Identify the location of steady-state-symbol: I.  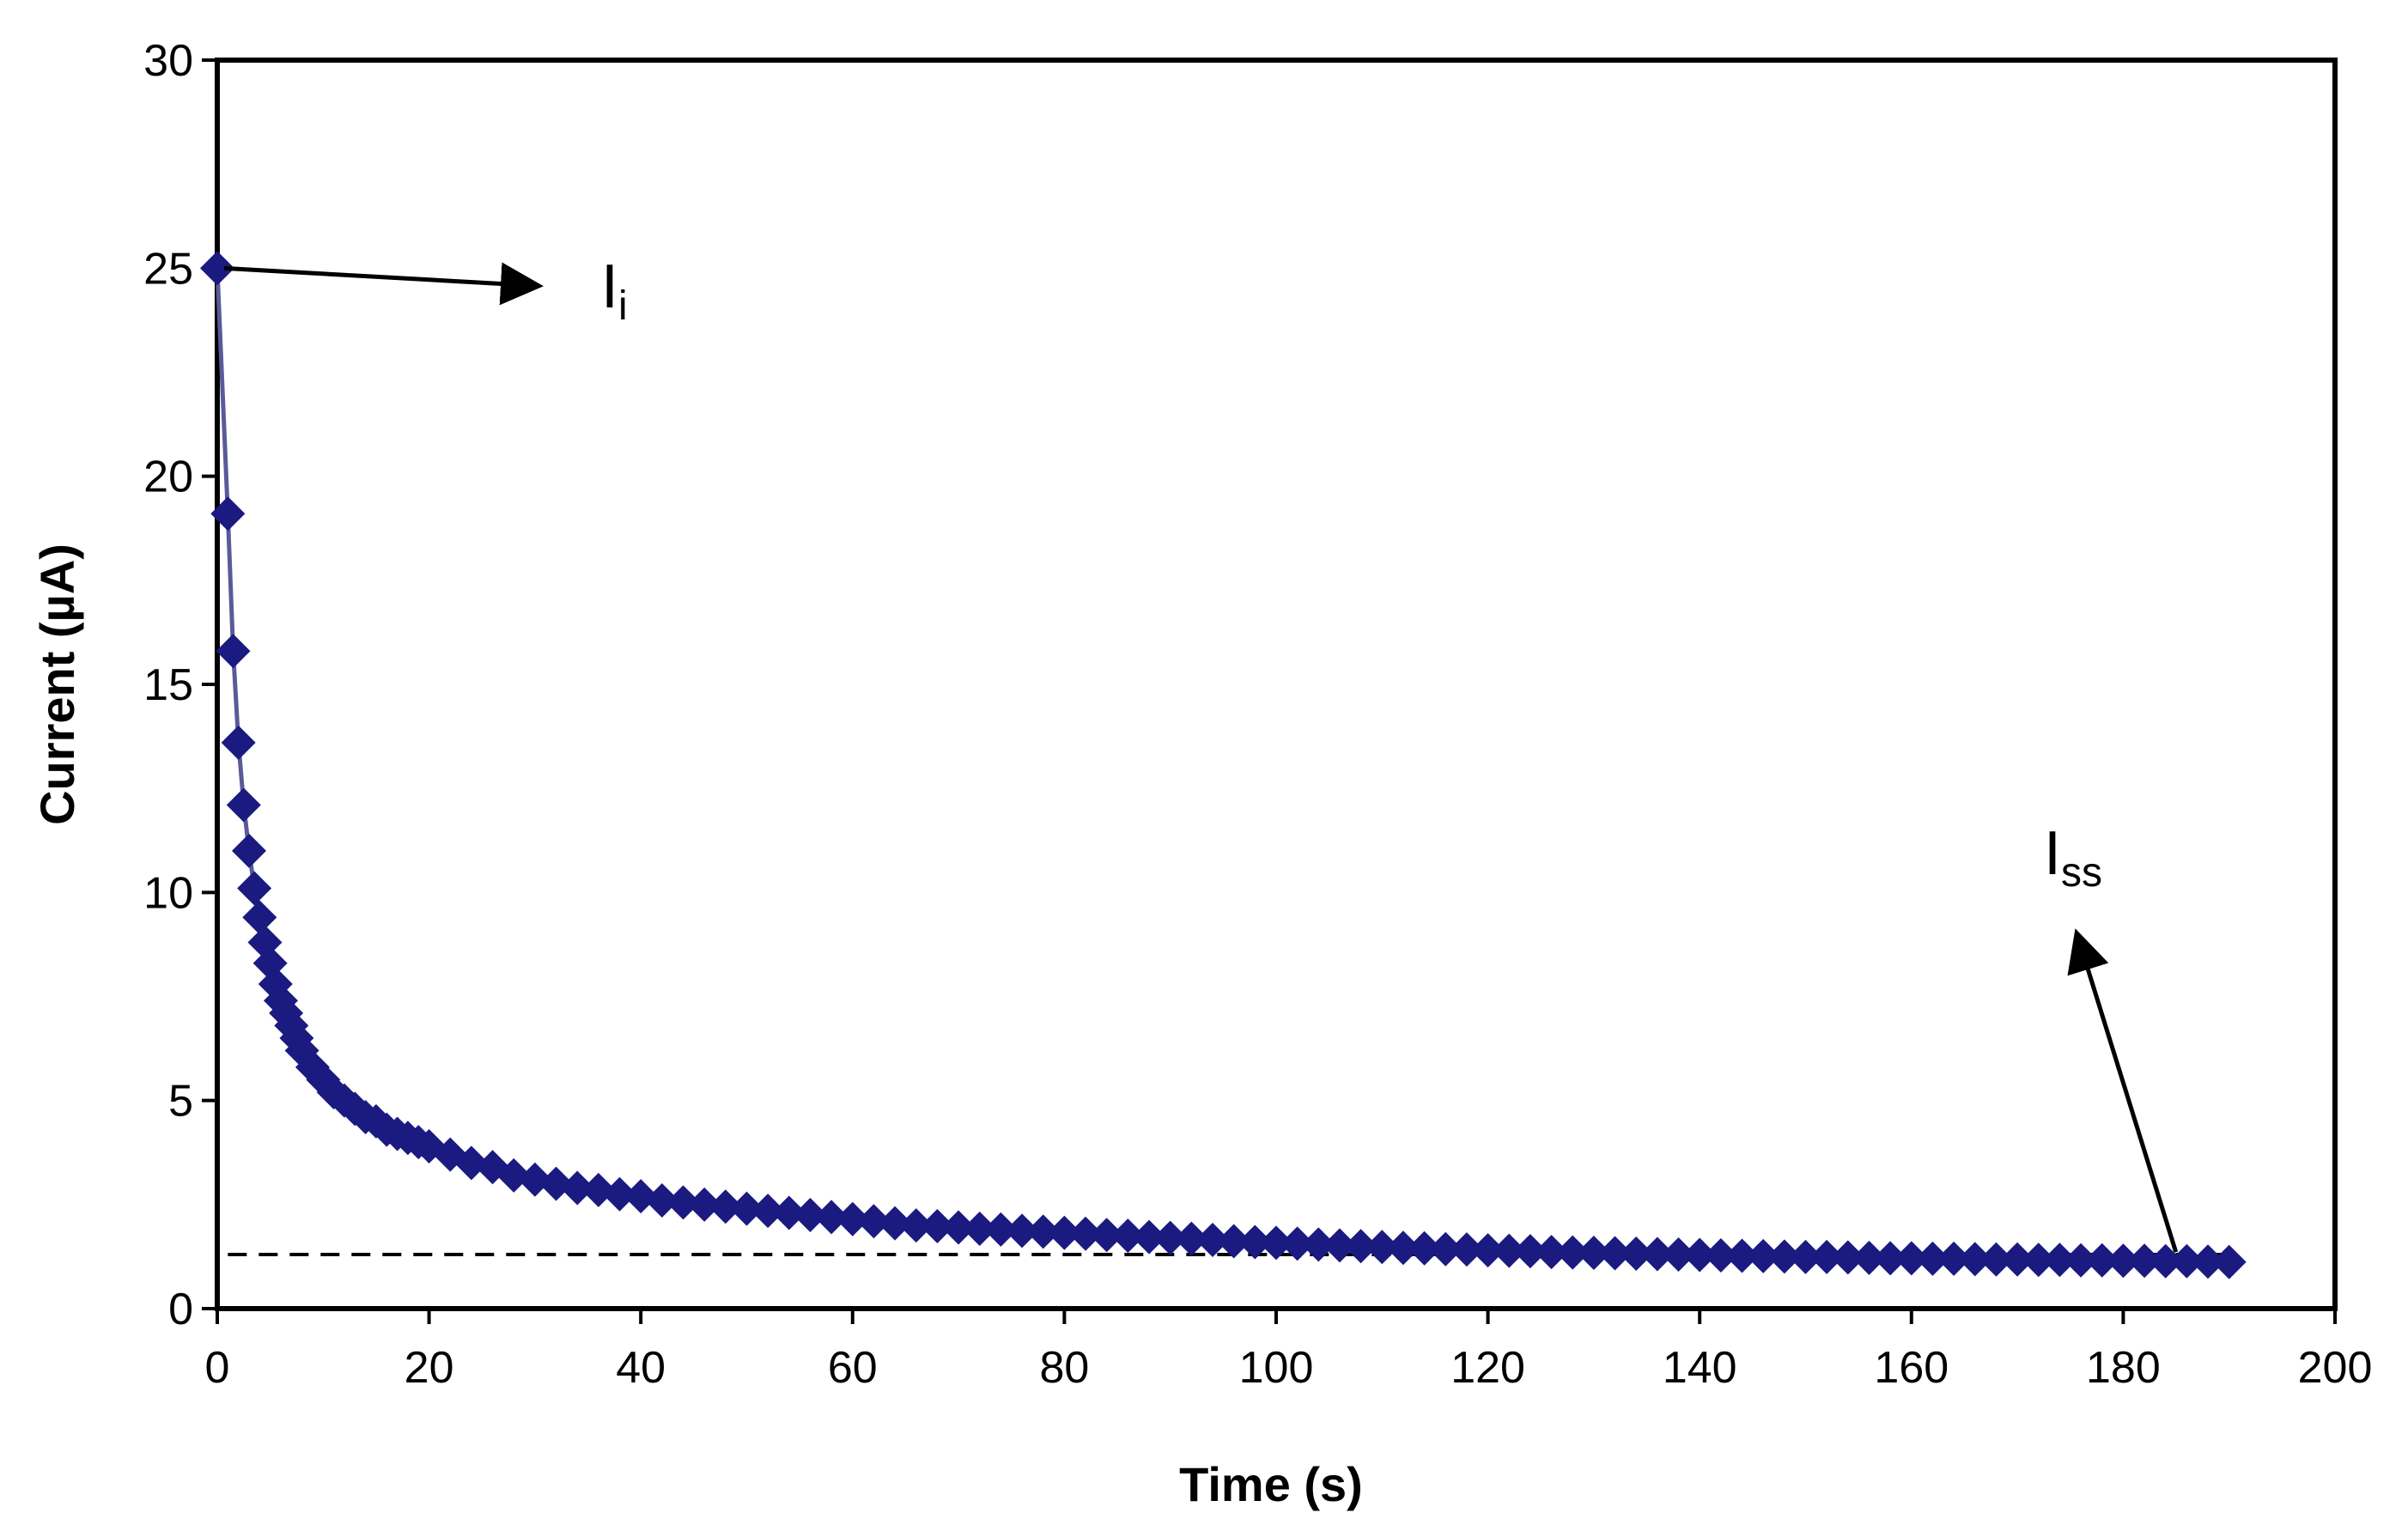
(2052, 854).